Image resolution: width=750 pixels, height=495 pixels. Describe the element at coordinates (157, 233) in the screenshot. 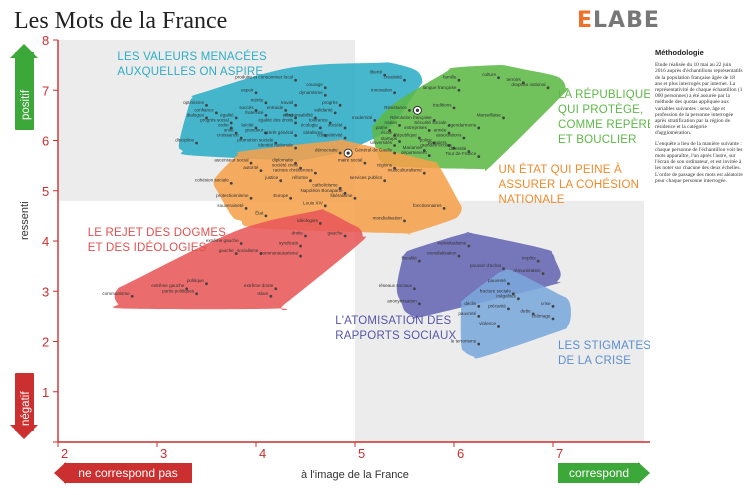

I see `cluster-label-line: LE REJET DES DOGMES` at that location.